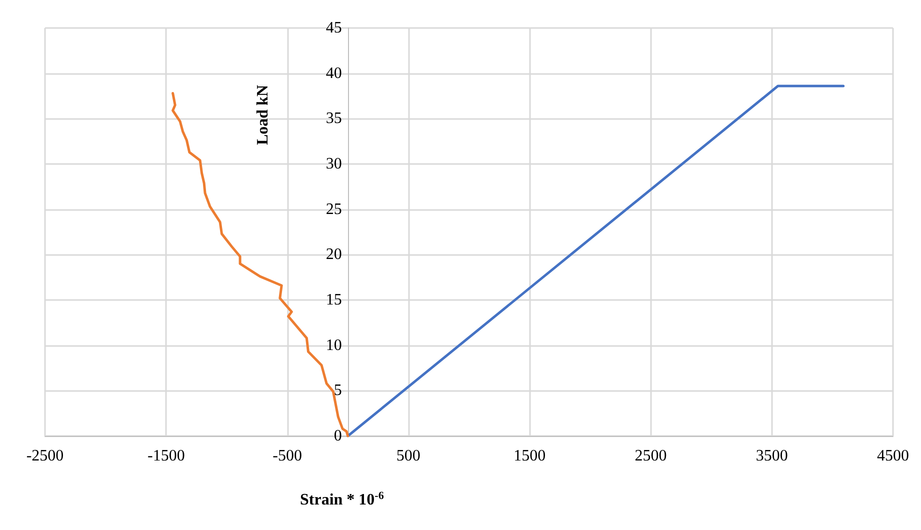 The height and width of the screenshot is (530, 921). What do you see at coordinates (334, 345) in the screenshot?
I see `y-tick-label: 10` at bounding box center [334, 345].